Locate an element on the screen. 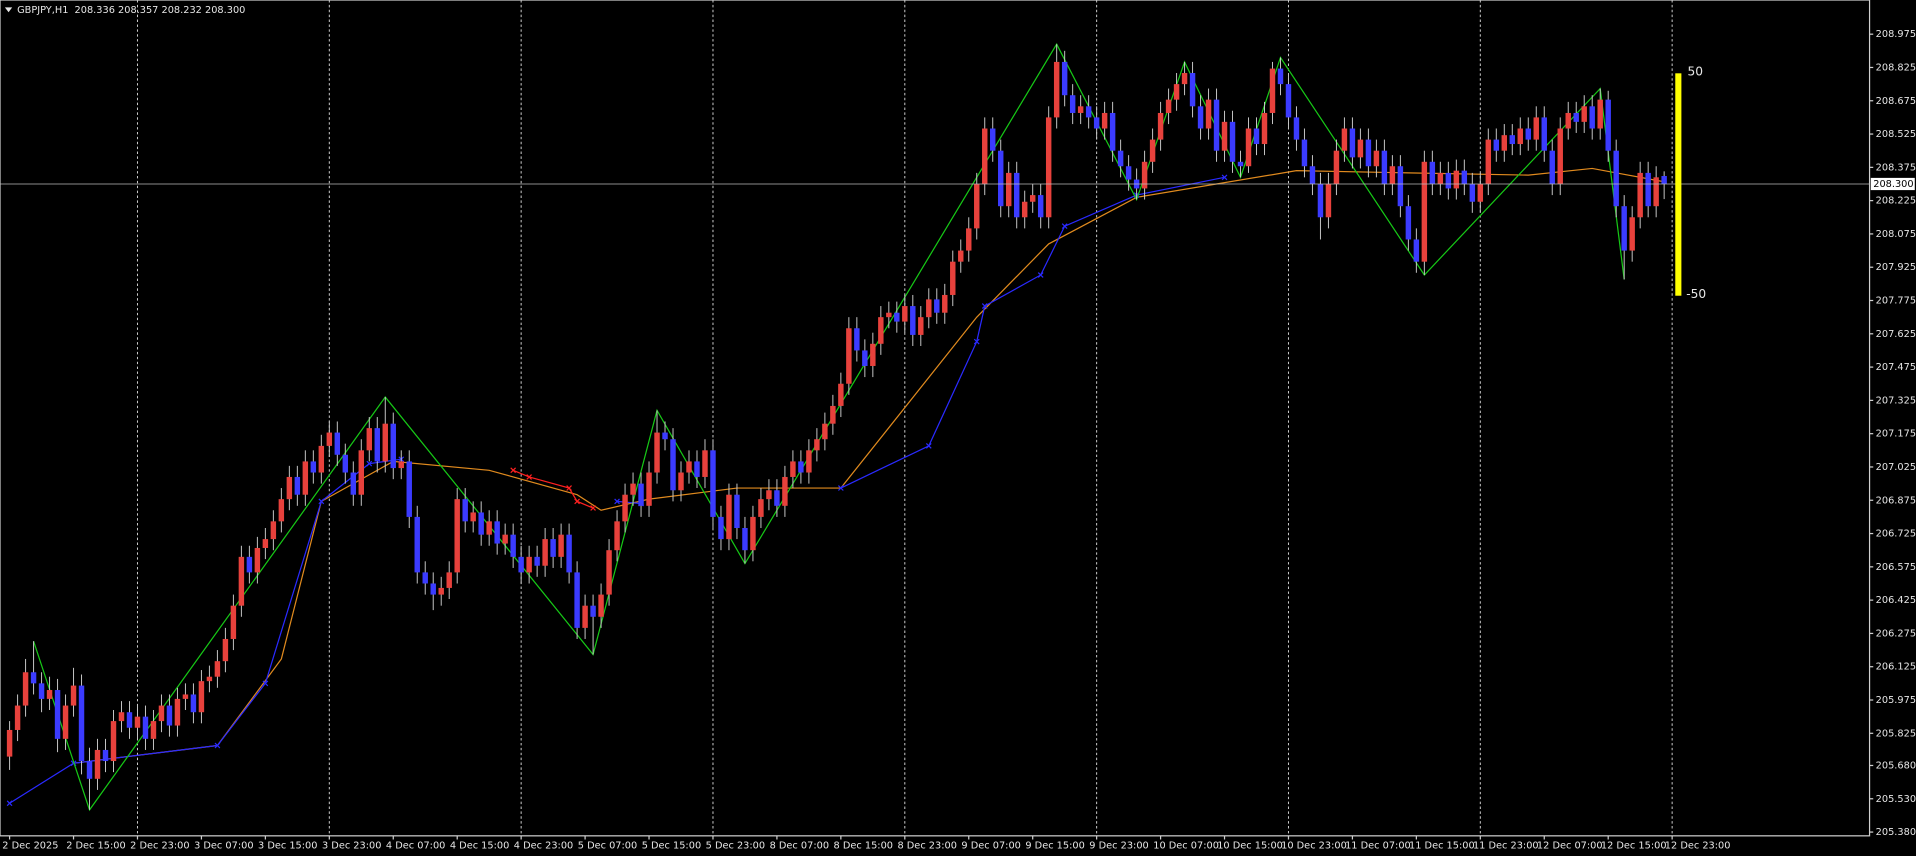  y-tick-label: 207.925 is located at coordinates (1896, 267).